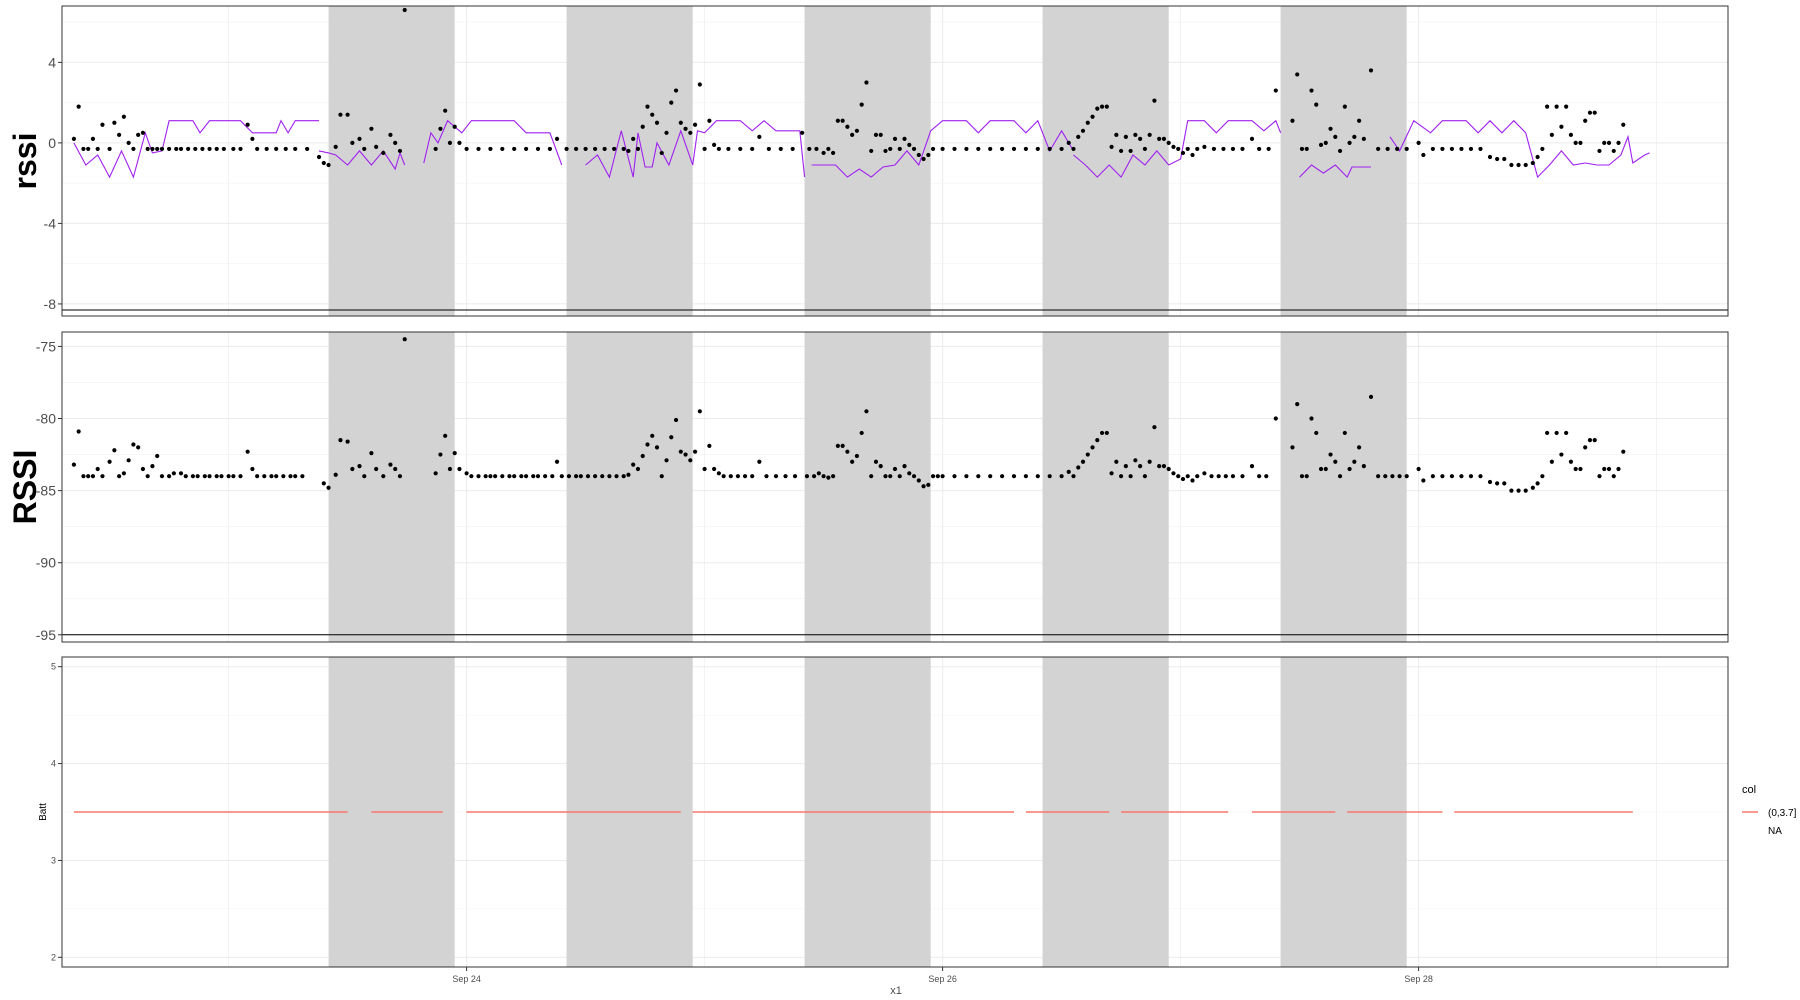  What do you see at coordinates (53, 667) in the screenshot?
I see `y-tick-label: 5` at bounding box center [53, 667].